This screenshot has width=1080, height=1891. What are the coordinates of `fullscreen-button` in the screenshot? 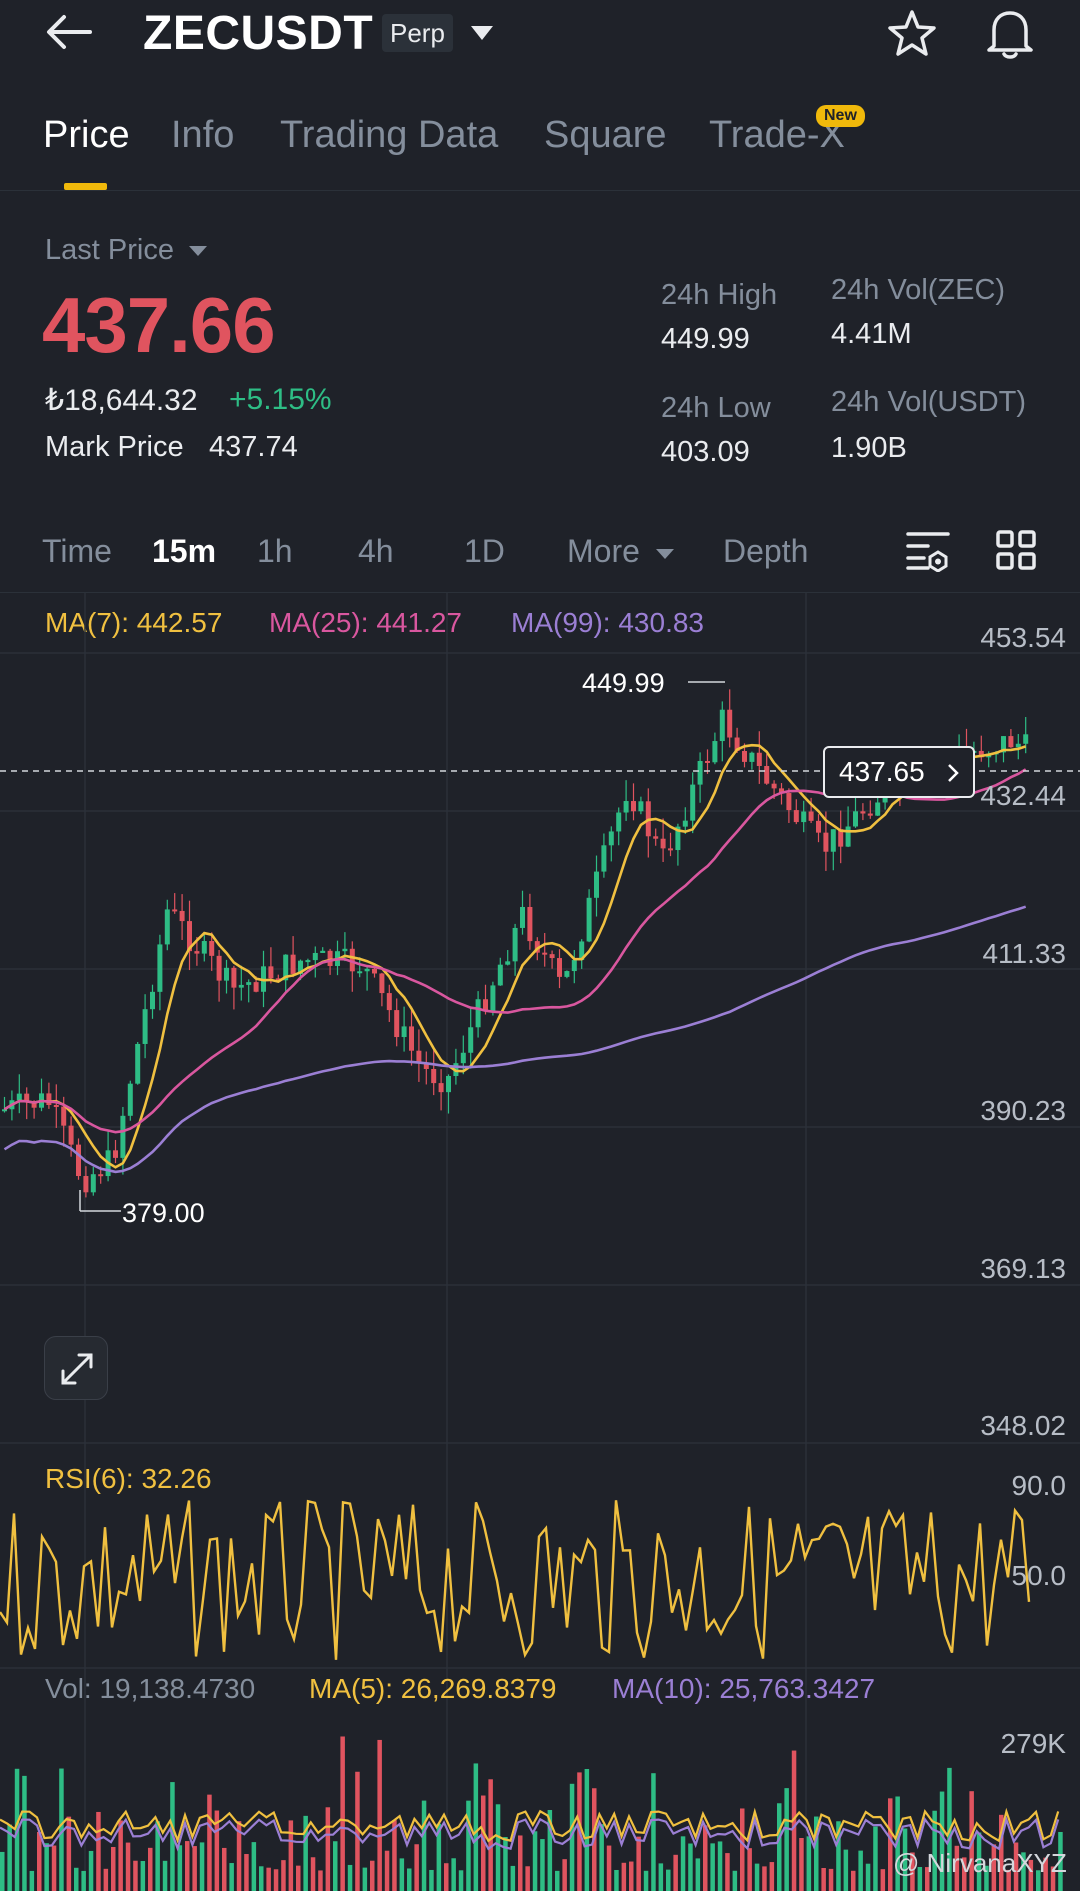 It's located at (76, 1368).